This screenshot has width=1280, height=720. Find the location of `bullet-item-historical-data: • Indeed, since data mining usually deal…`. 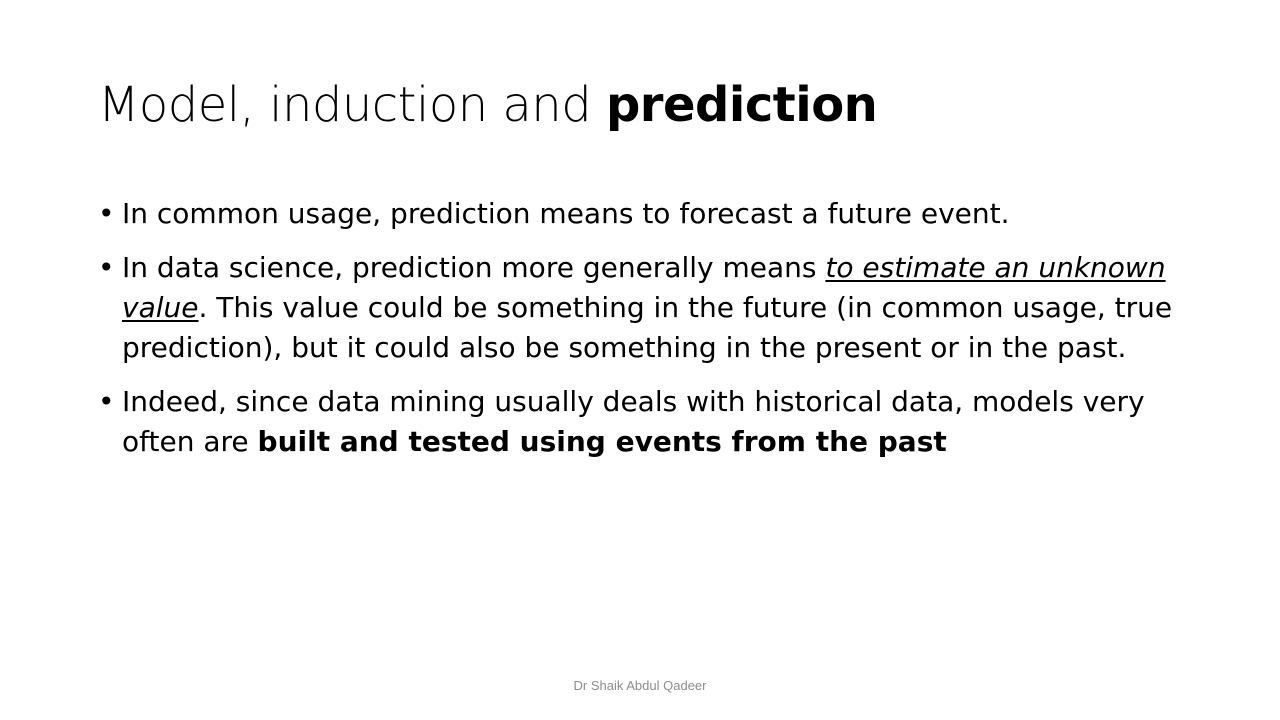

bullet-item-historical-data: • Indeed, since data mining usually deal… is located at coordinates (648, 422).